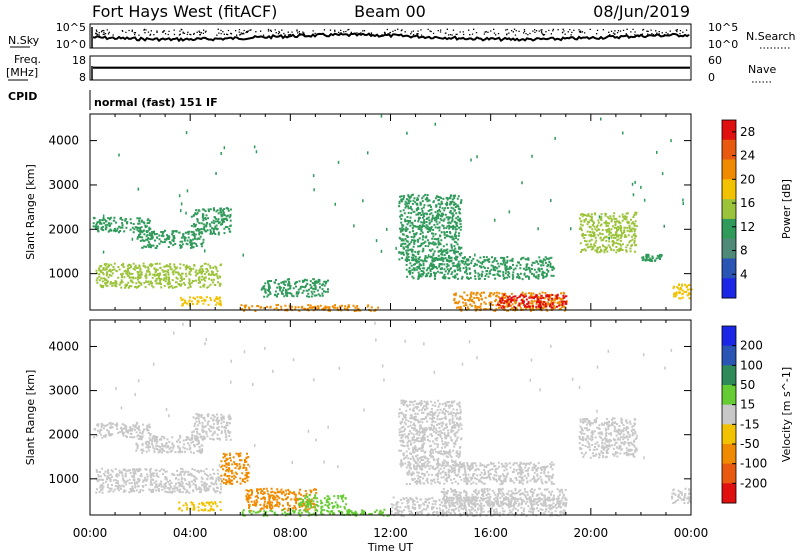 Image resolution: width=800 pixels, height=554 pixels. What do you see at coordinates (30, 212) in the screenshot?
I see `y-axis-label-power: Slant Range [km]` at bounding box center [30, 212].